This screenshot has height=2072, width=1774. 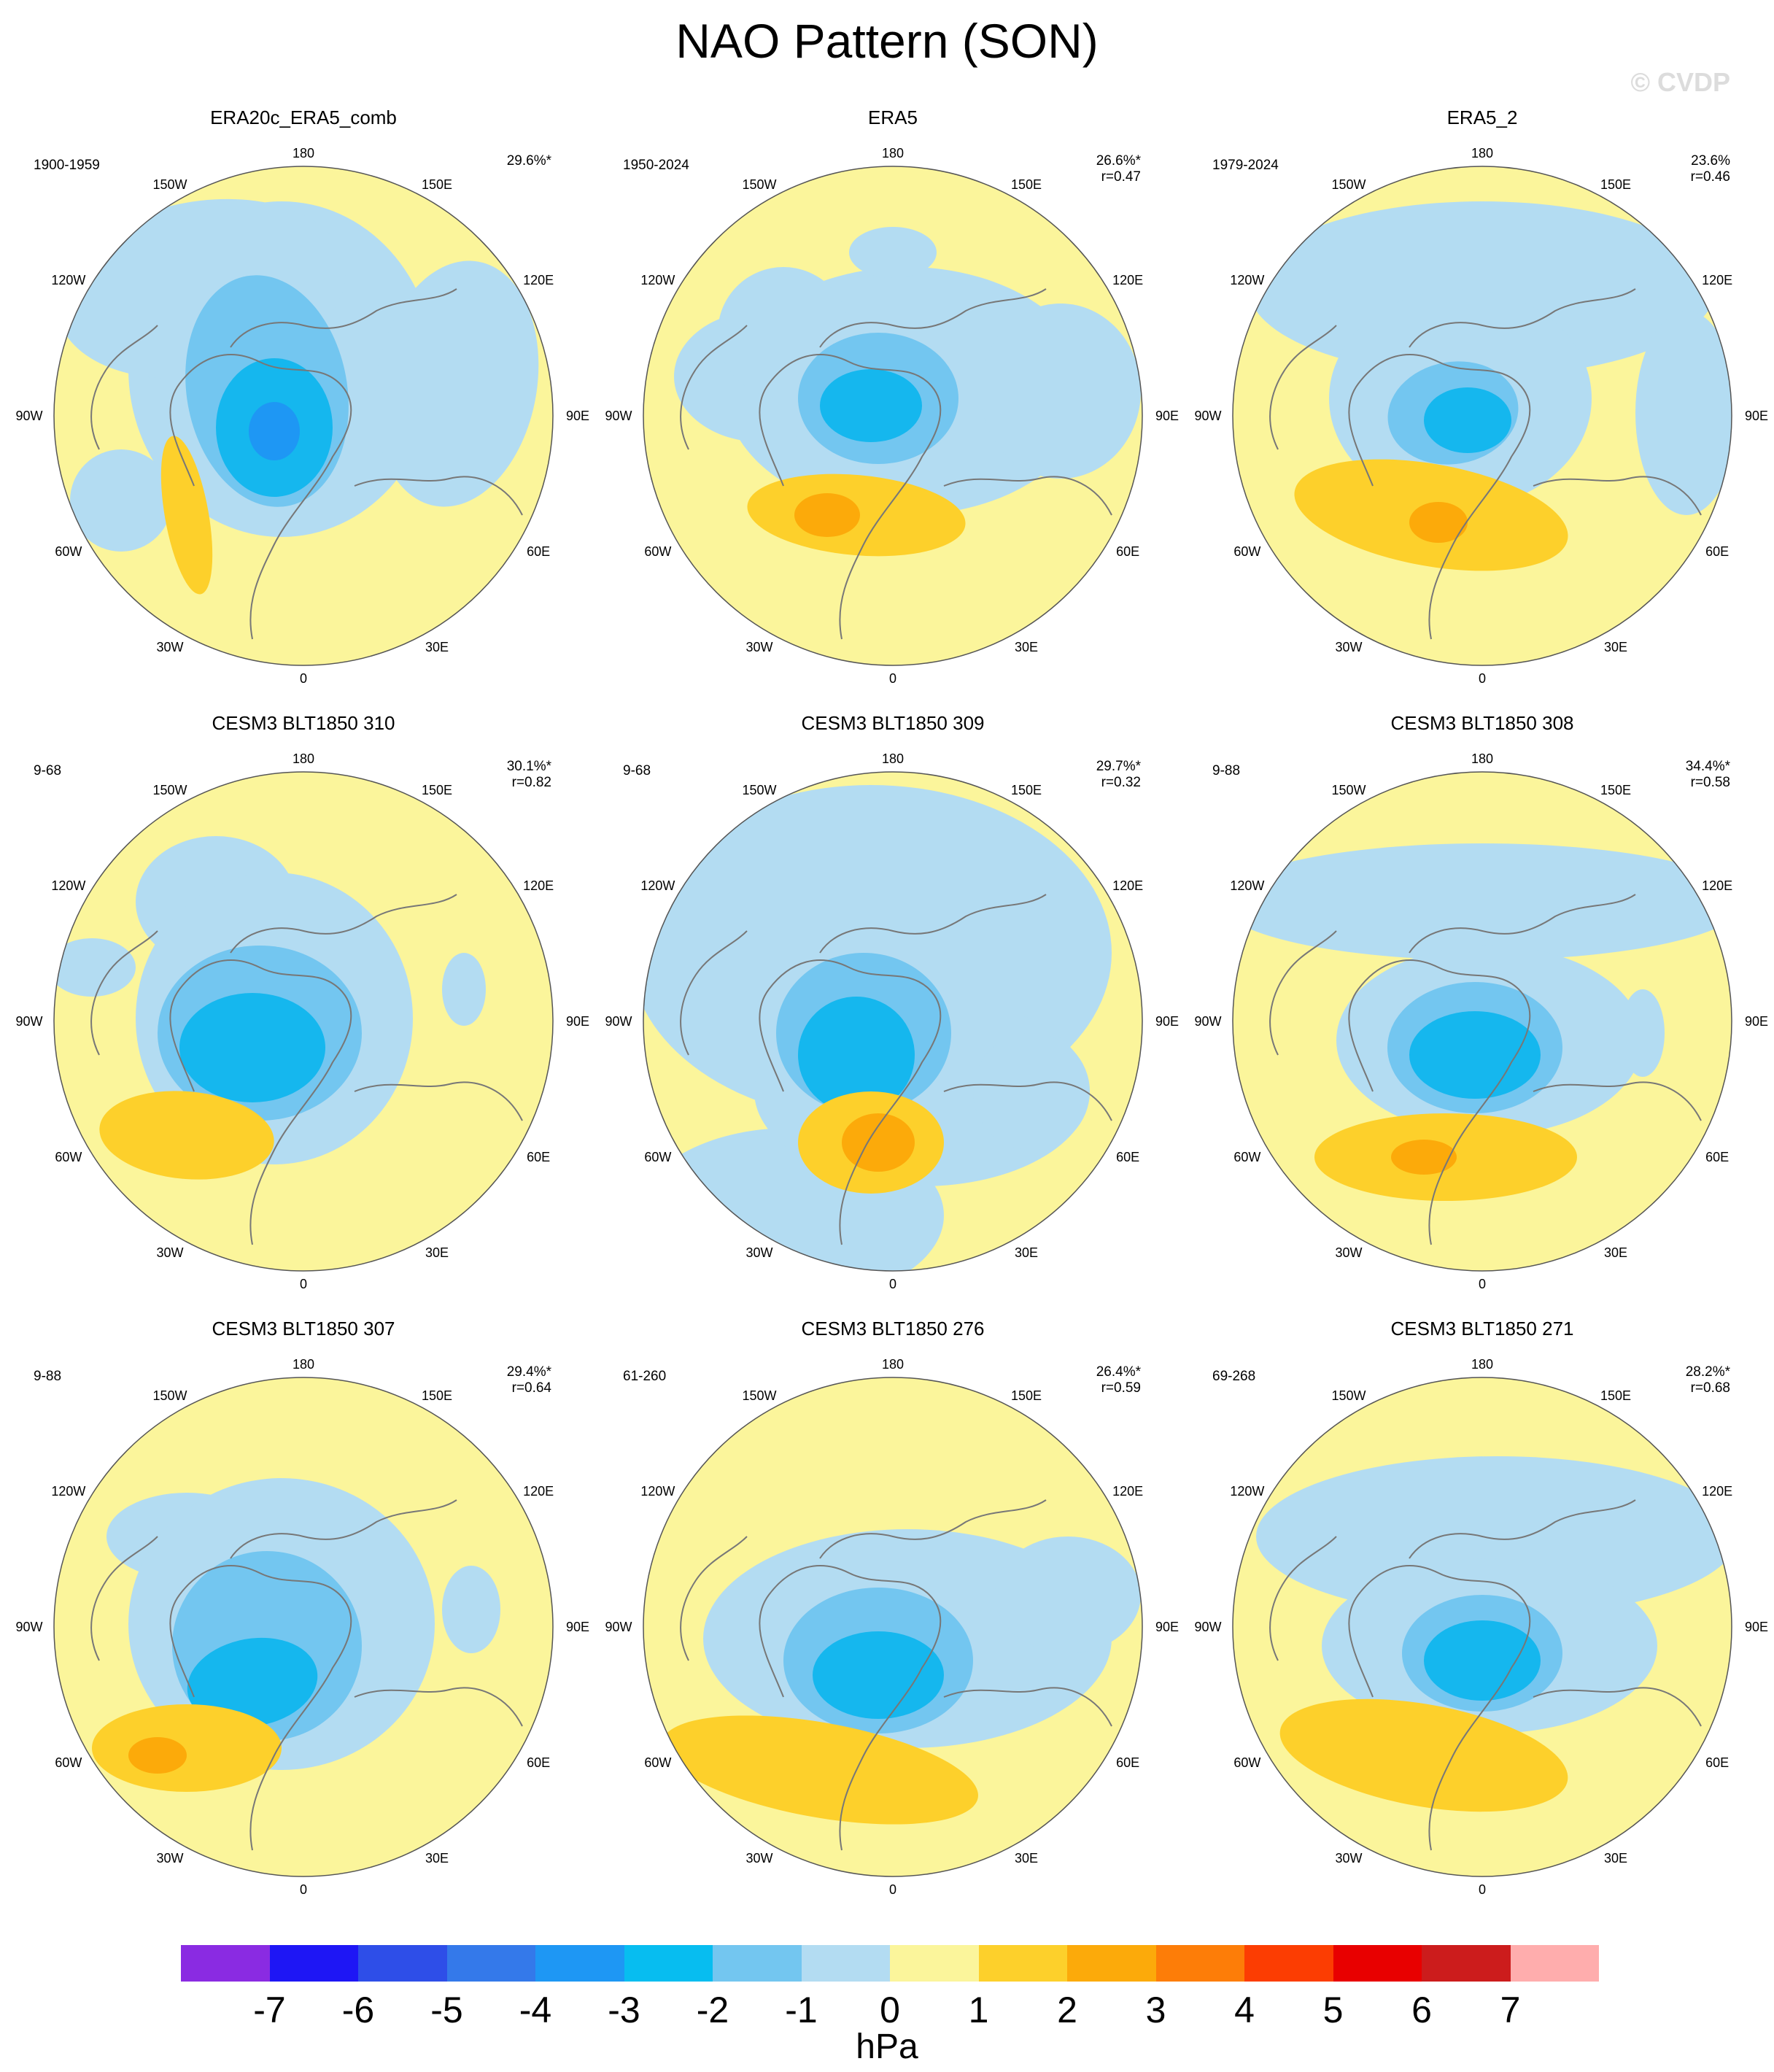 I want to click on colorbar-label: 6, so click(x=1421, y=2010).